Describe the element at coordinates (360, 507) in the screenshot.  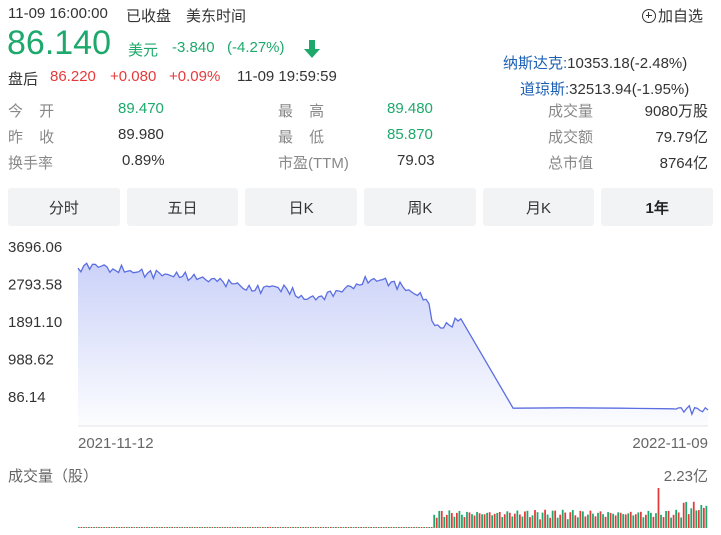
I see `volume-chart` at that location.